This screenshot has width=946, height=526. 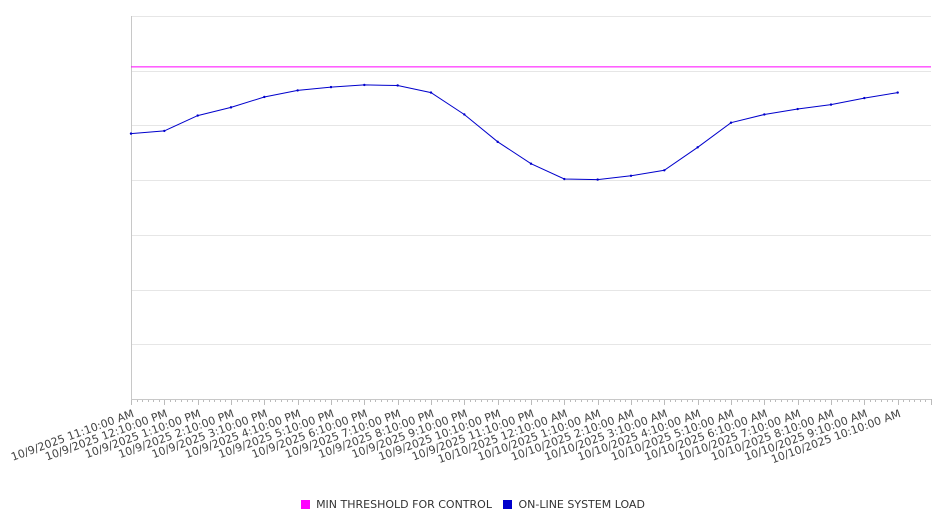 What do you see at coordinates (404, 504) in the screenshot?
I see `legend-label-min-threshold: MIN THRESHOLD FOR CONTROL` at bounding box center [404, 504].